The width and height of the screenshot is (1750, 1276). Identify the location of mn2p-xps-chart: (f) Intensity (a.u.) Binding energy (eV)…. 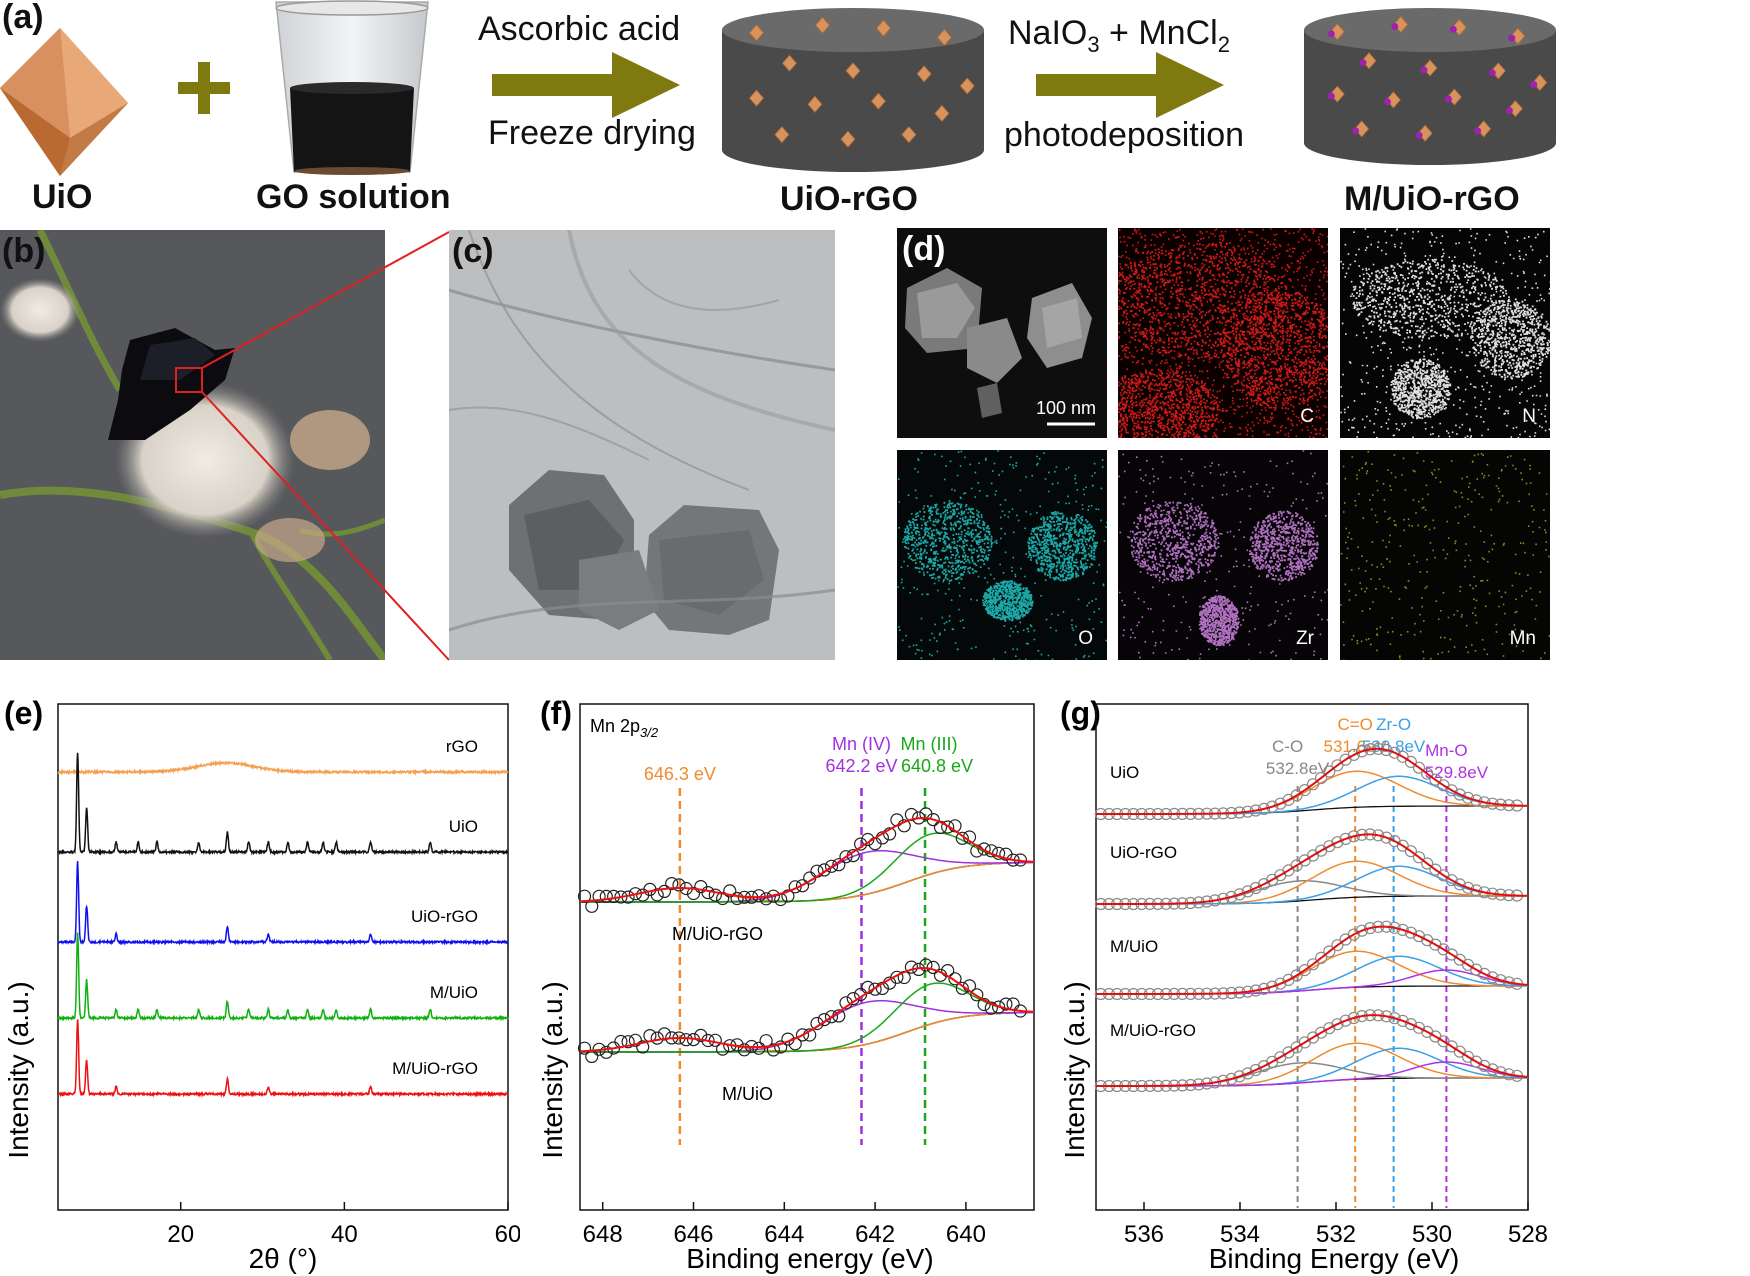
(786, 984).